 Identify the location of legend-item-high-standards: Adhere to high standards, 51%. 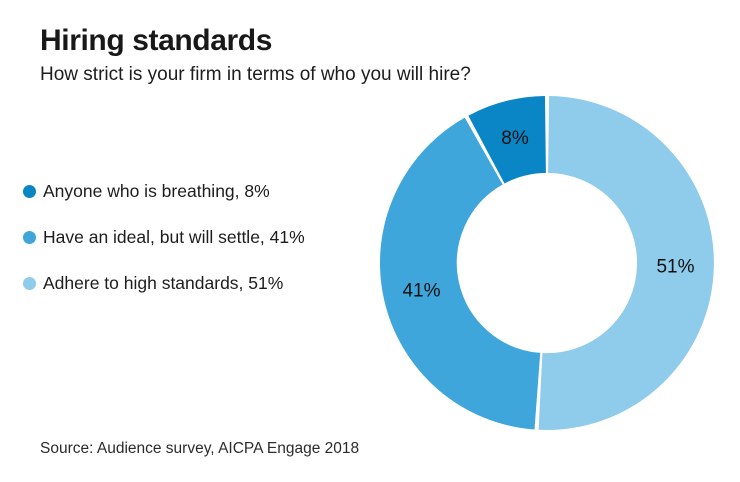
(164, 283).